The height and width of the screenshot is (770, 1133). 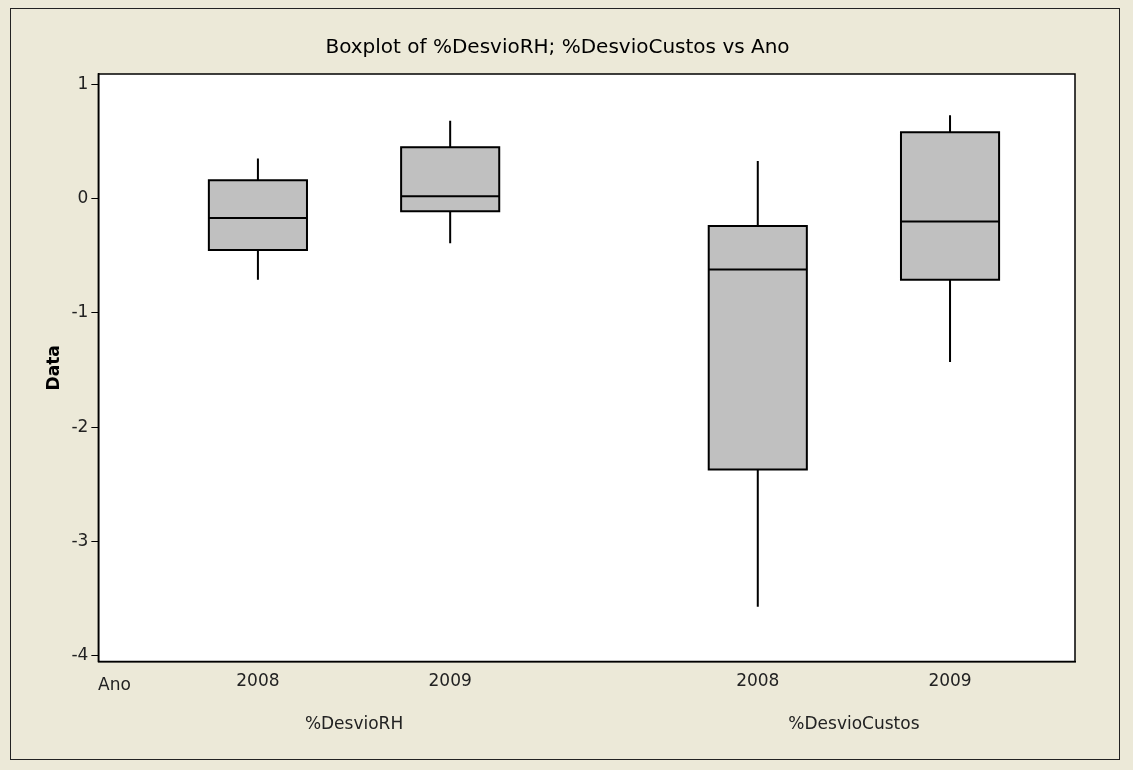 I want to click on x-axis-title: Ano, so click(x=114, y=684).